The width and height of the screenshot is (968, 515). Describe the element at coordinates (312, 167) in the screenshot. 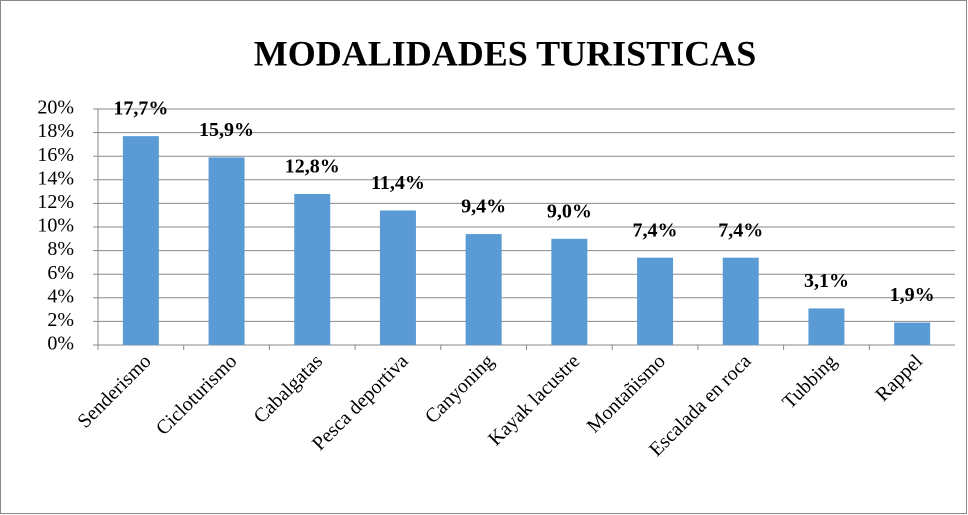

I see `value-label: 12,8%` at that location.